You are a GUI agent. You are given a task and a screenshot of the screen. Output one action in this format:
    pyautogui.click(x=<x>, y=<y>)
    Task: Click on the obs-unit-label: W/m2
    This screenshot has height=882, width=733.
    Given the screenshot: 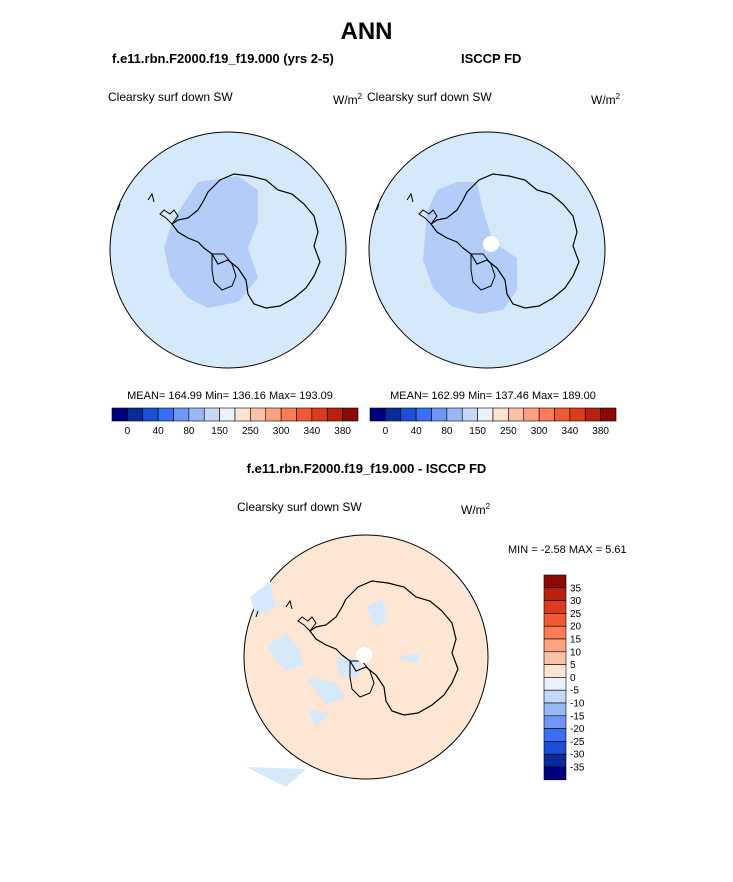 What is the action you would take?
    pyautogui.click(x=606, y=99)
    